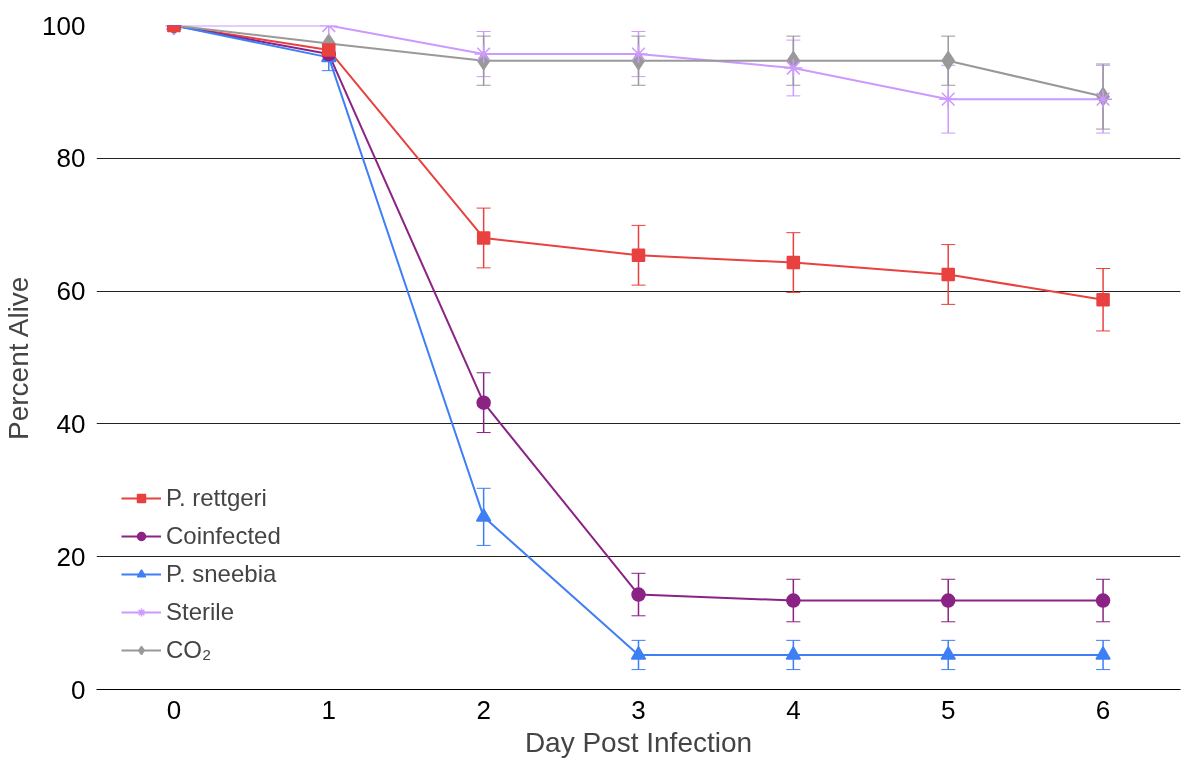 This screenshot has width=1197, height=770. Describe the element at coordinates (638, 709) in the screenshot. I see `x-tick-label: 3` at that location.